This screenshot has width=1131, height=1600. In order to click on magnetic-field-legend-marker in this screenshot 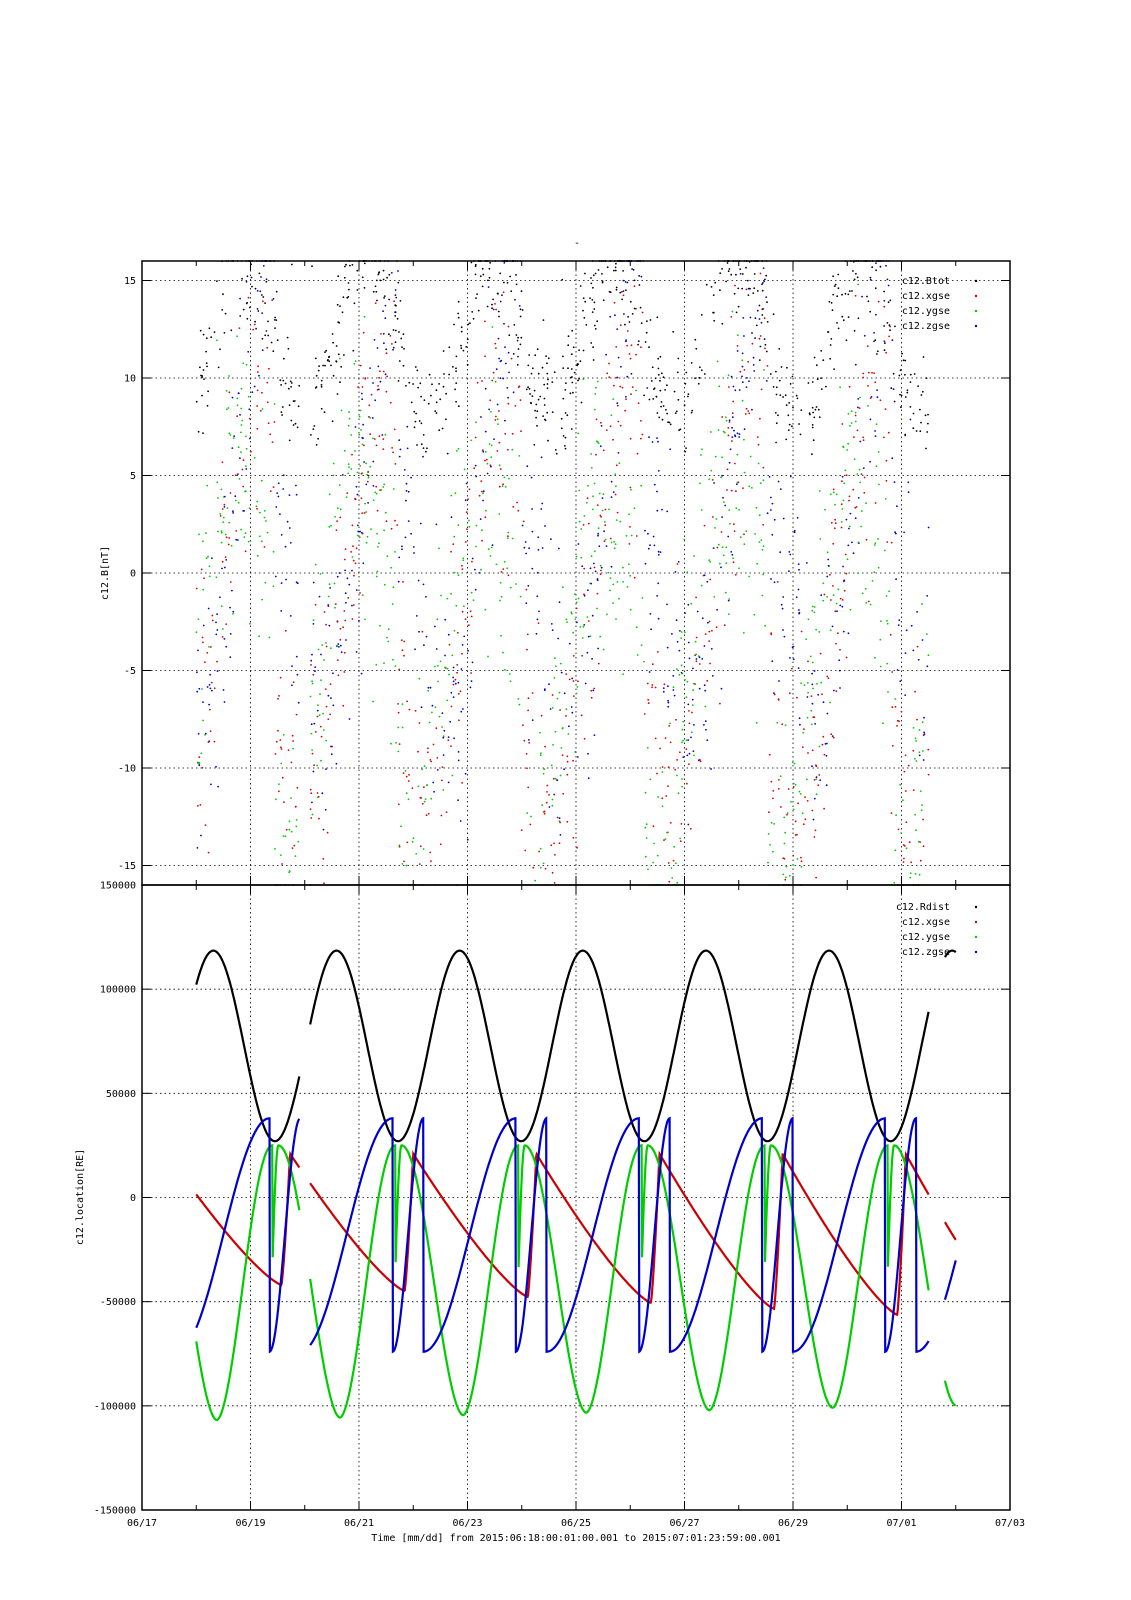, I will do `click(976, 326)`.